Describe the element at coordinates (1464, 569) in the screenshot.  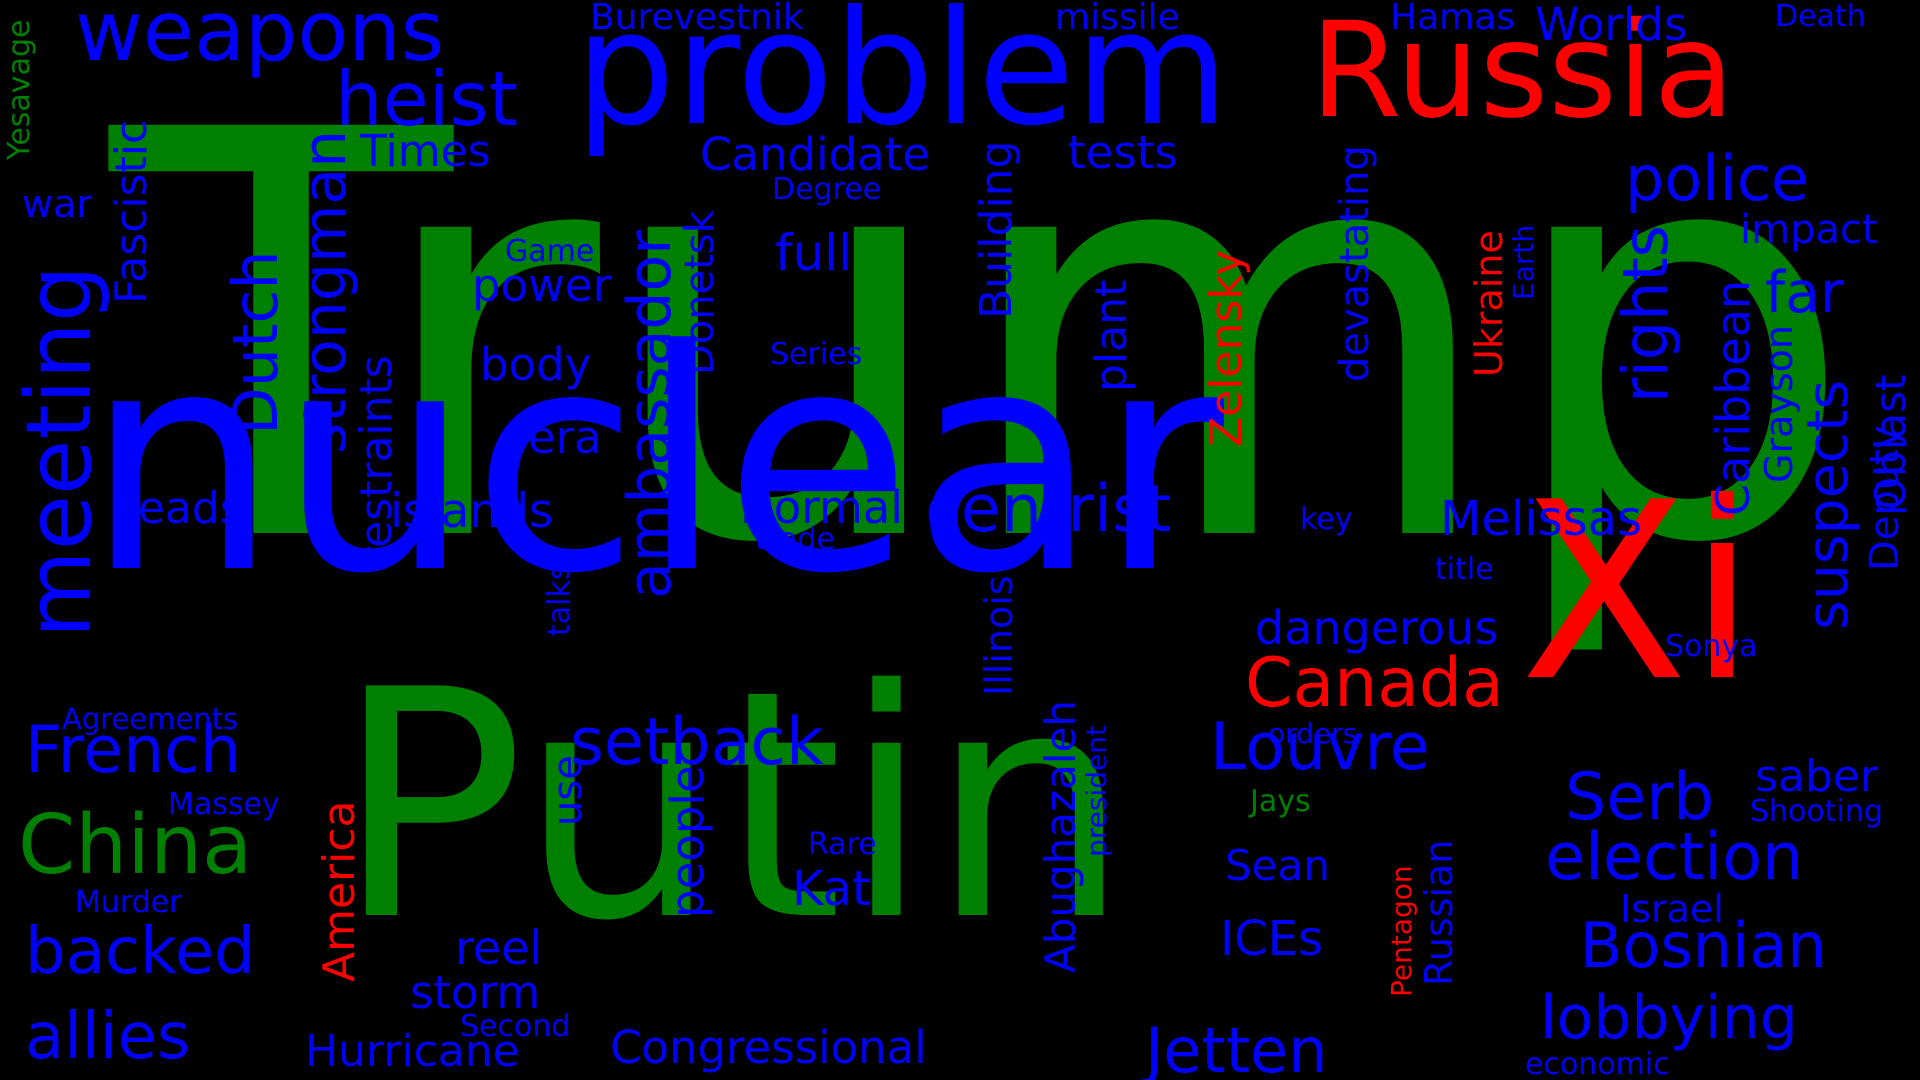
I see `word-title: title` at that location.